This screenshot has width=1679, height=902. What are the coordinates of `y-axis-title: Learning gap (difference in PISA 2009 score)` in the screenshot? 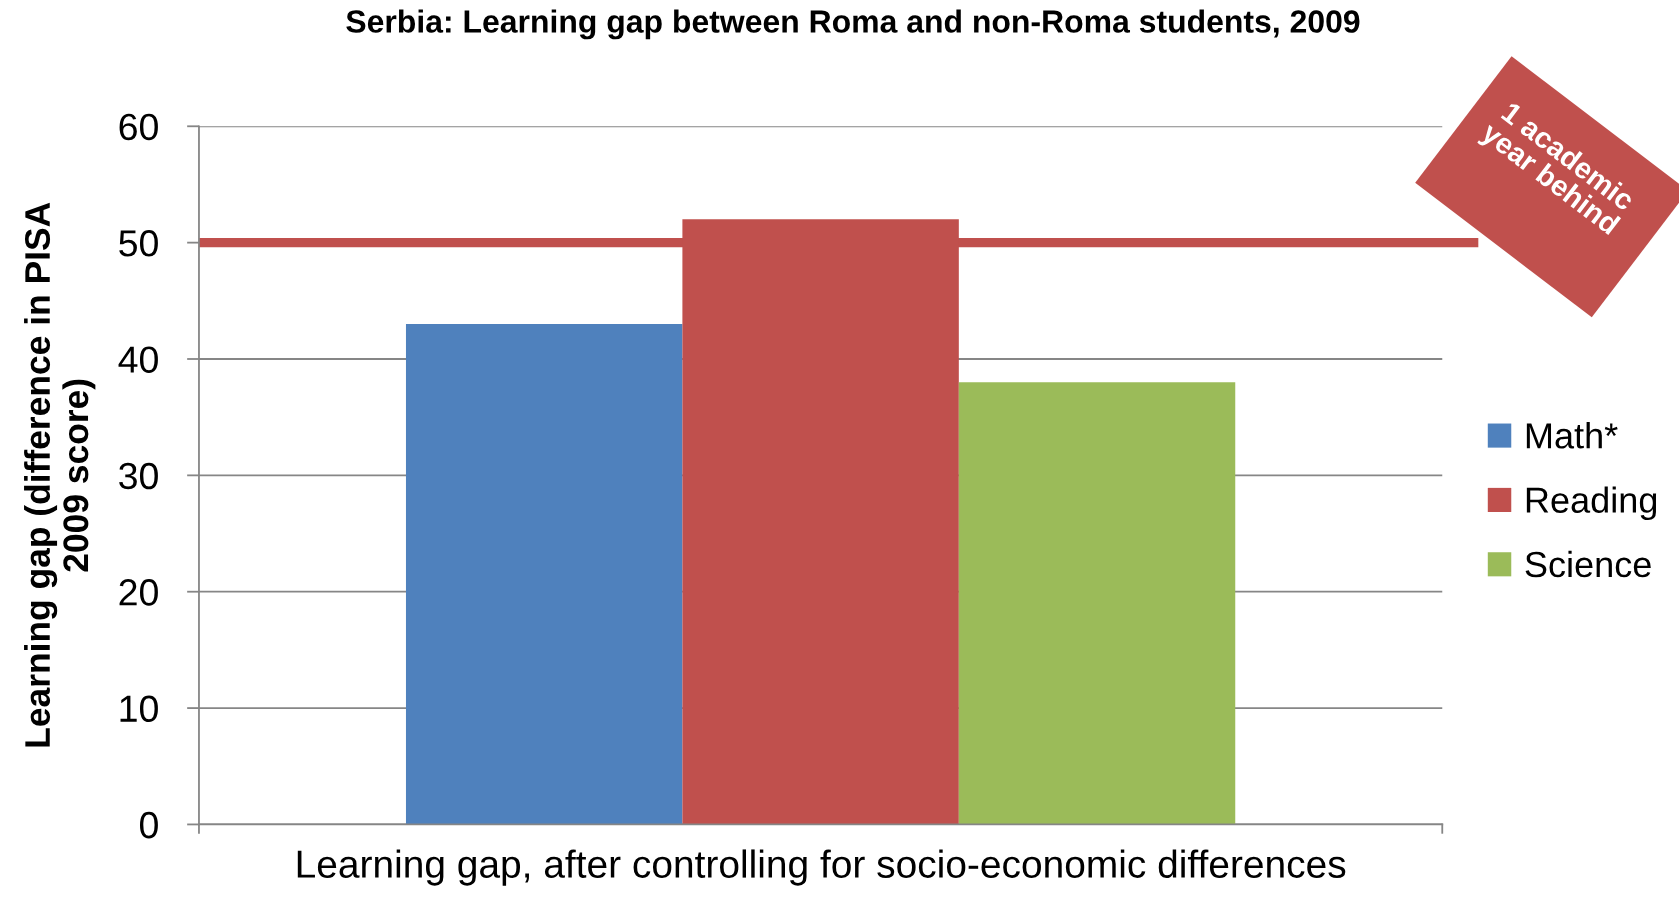 It's located at (60, 474).